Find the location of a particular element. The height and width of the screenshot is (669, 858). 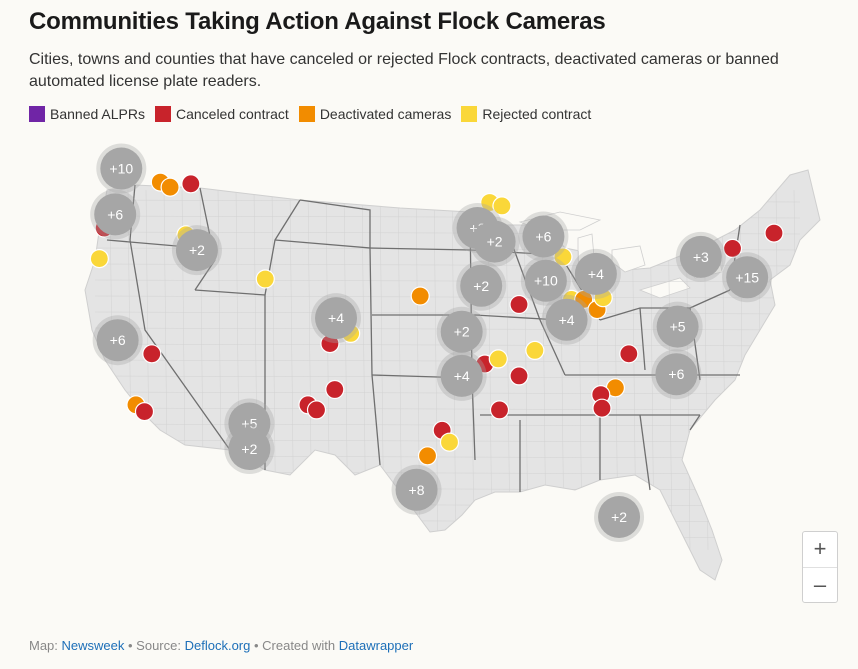

footer-tool-link: Datawrapper is located at coordinates (376, 645).